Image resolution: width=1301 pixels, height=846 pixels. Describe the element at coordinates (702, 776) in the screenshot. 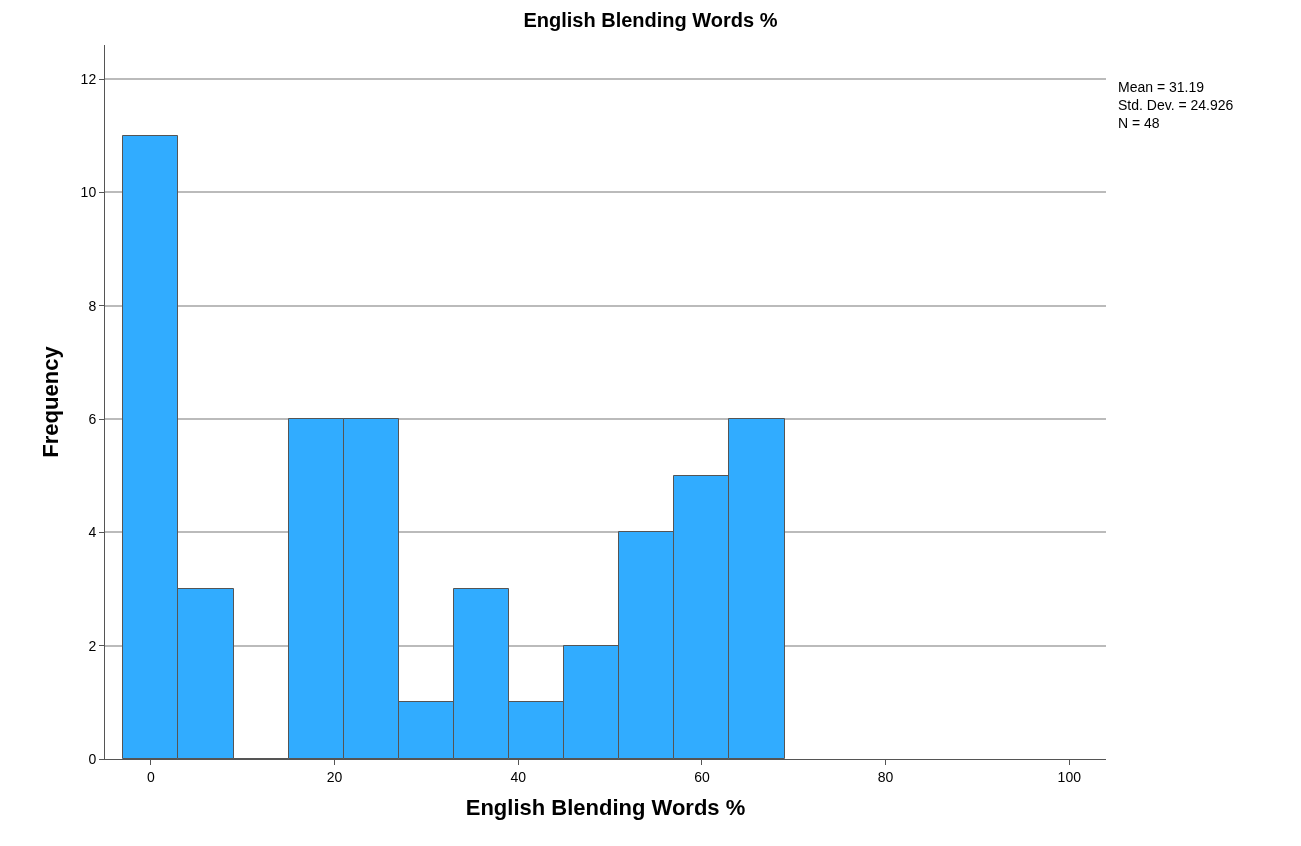

I see `x-tick-label: 60` at that location.